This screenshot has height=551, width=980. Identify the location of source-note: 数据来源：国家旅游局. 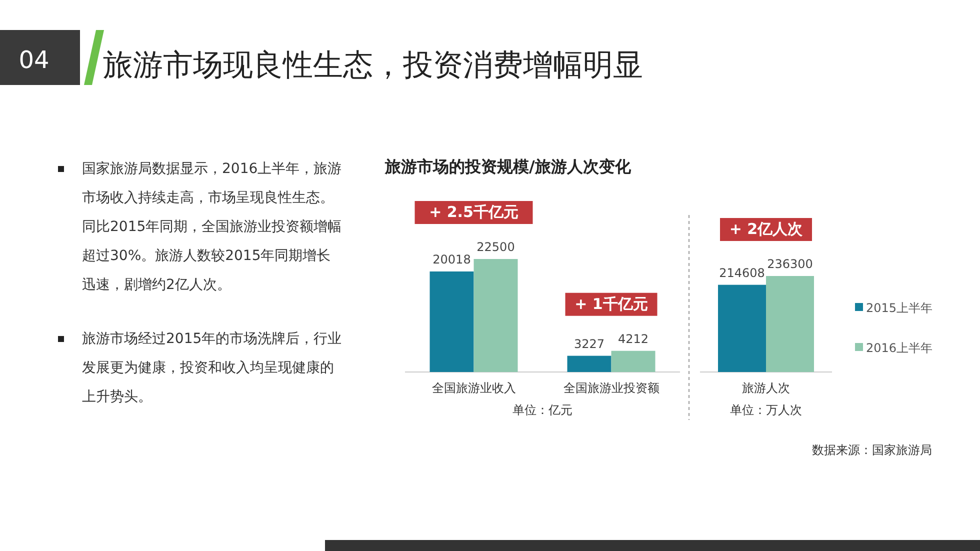
(872, 450).